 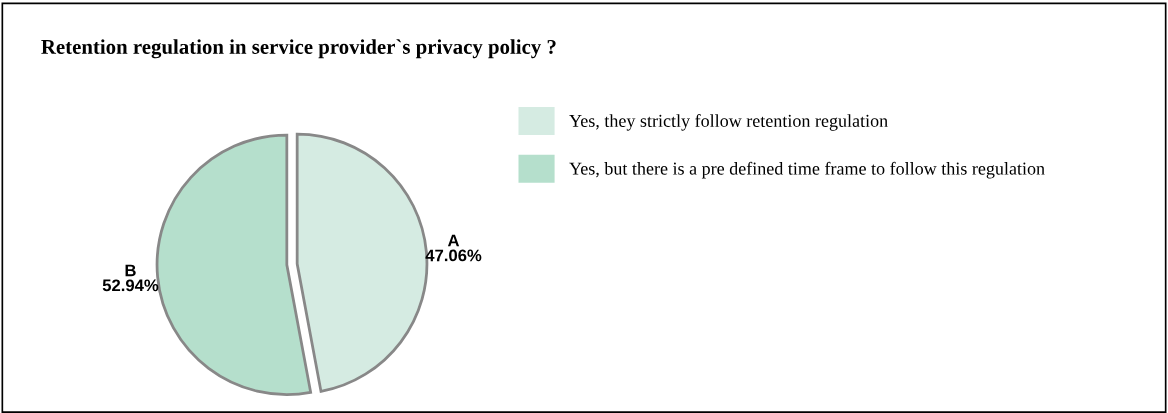 What do you see at coordinates (728, 122) in the screenshot?
I see `legend-label: Yes, they strictly follow retention regulation` at bounding box center [728, 122].